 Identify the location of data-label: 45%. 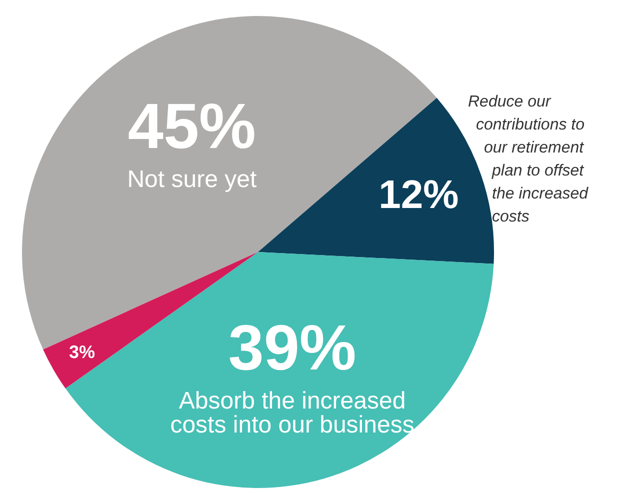
(192, 126).